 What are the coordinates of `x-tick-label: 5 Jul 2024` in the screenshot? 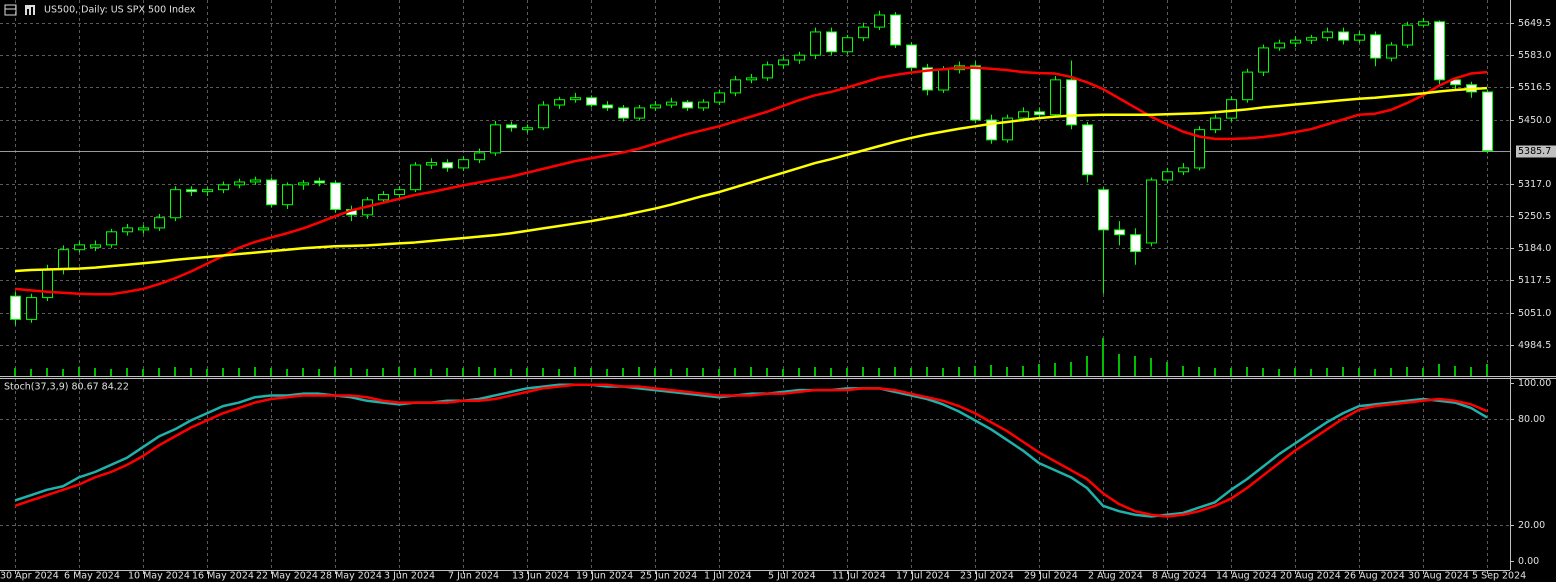 It's located at (792, 576).